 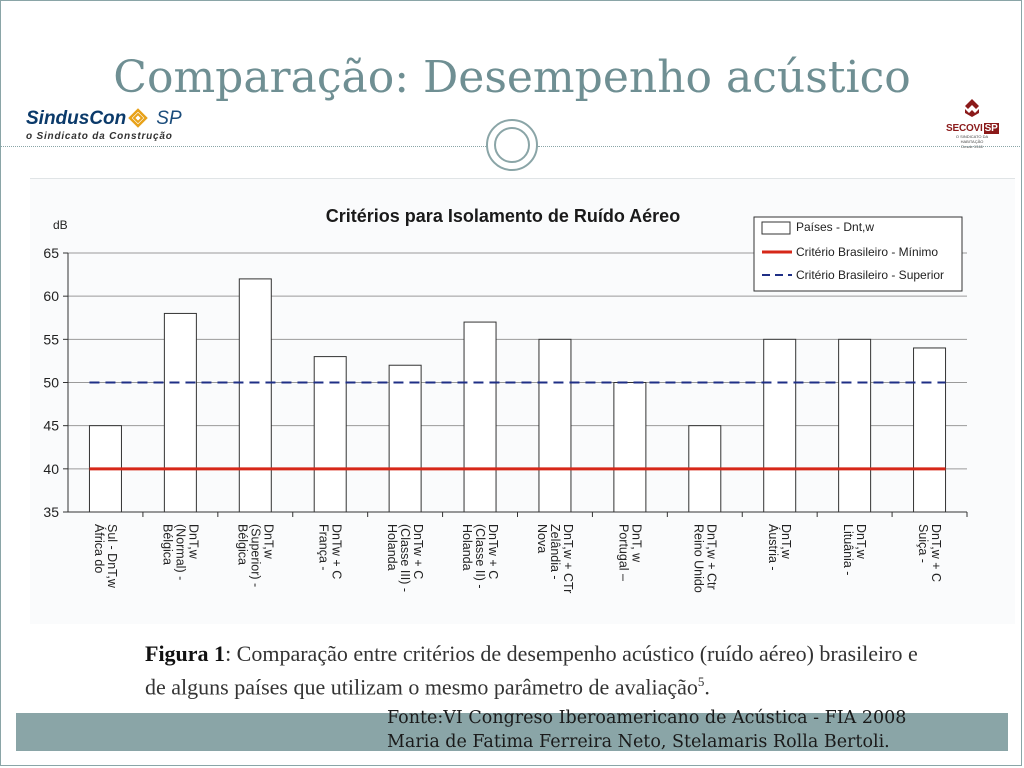 What do you see at coordinates (991, 128) in the screenshot?
I see `secovi-badge: SP` at bounding box center [991, 128].